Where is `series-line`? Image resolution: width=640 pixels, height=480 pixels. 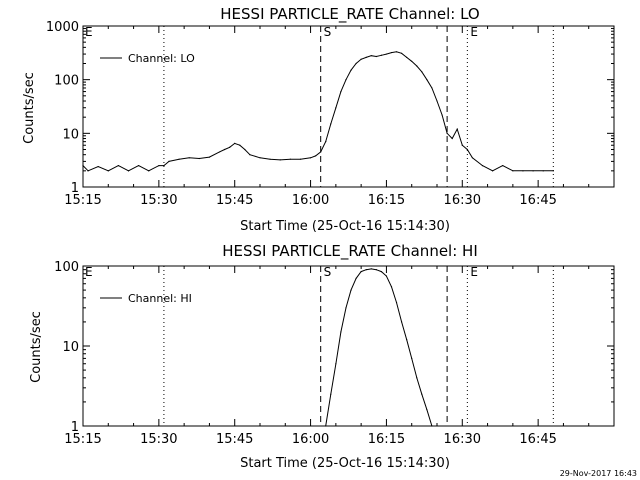 series-line is located at coordinates (379, 347).